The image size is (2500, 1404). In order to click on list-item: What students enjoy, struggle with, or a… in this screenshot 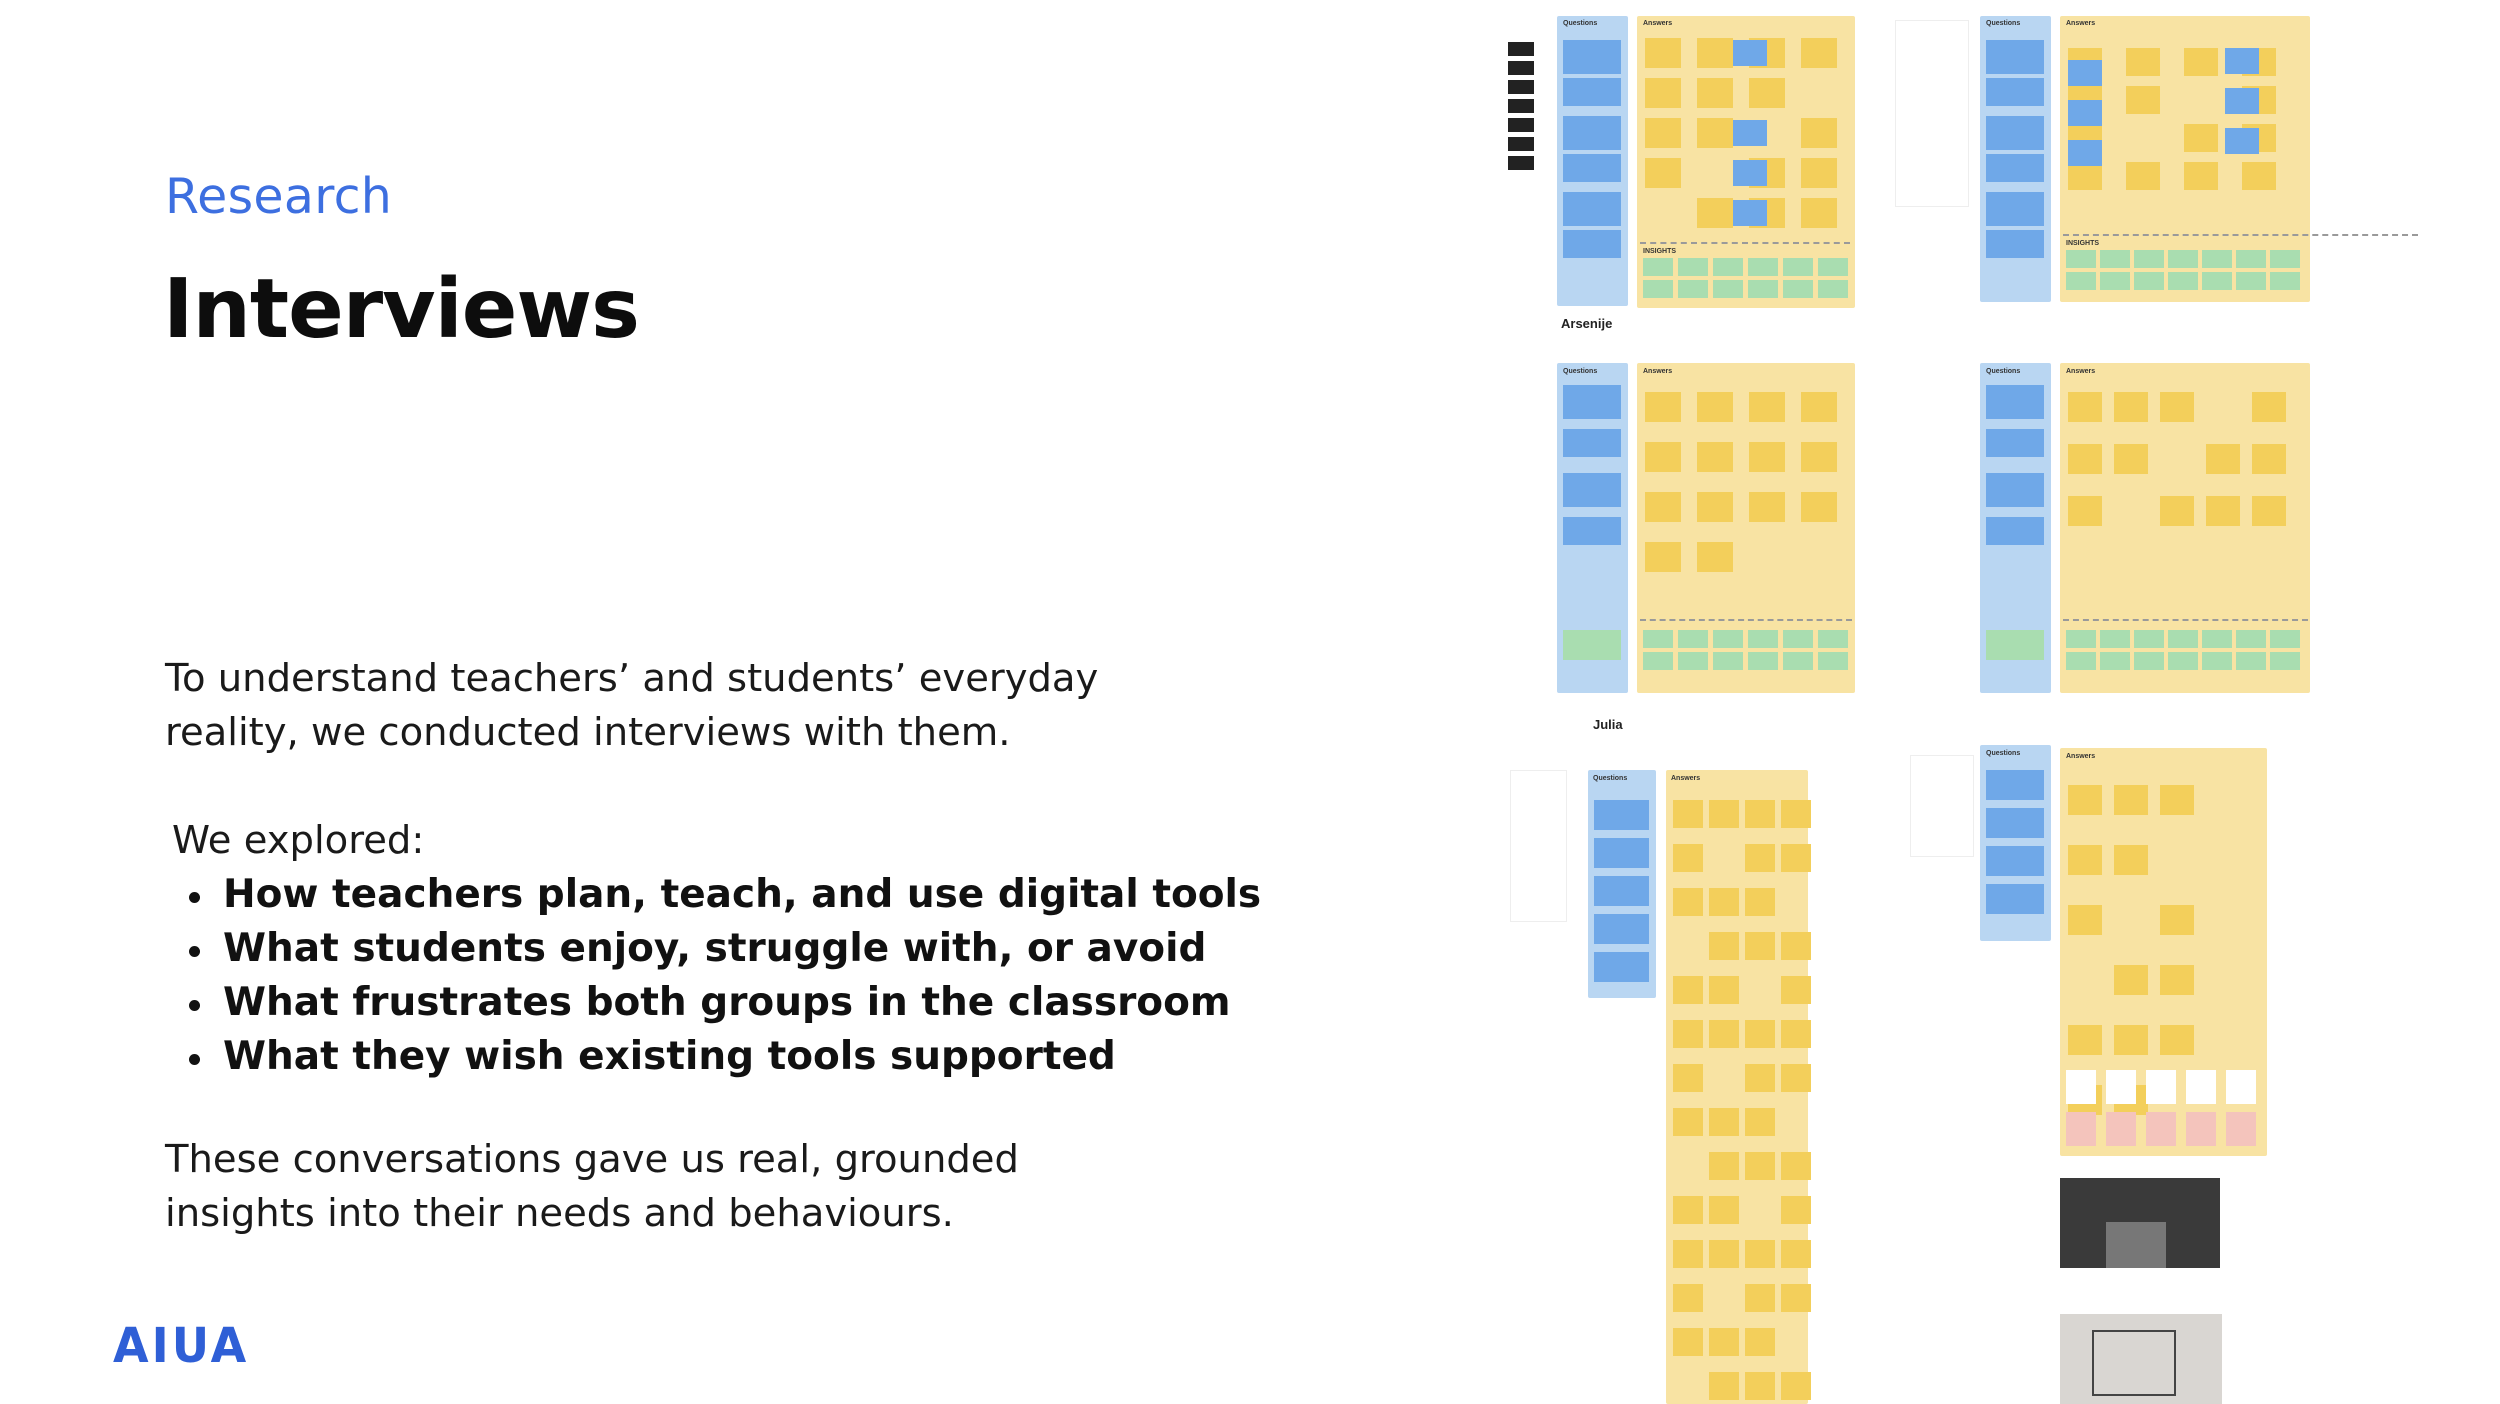, I will do `click(713, 949)`.